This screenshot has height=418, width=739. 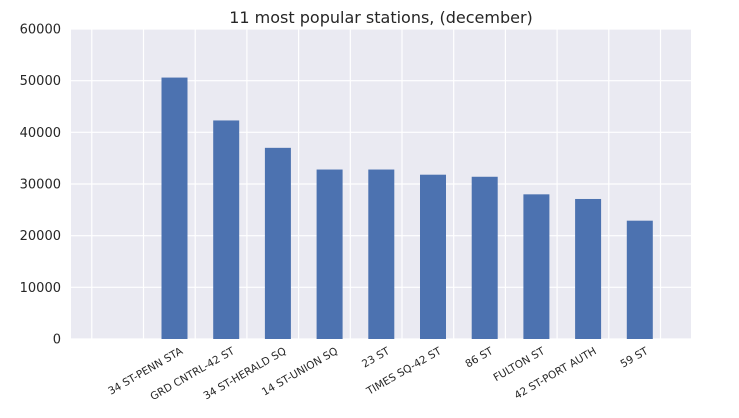 I want to click on y-tick-label: 60000, so click(x=40, y=30).